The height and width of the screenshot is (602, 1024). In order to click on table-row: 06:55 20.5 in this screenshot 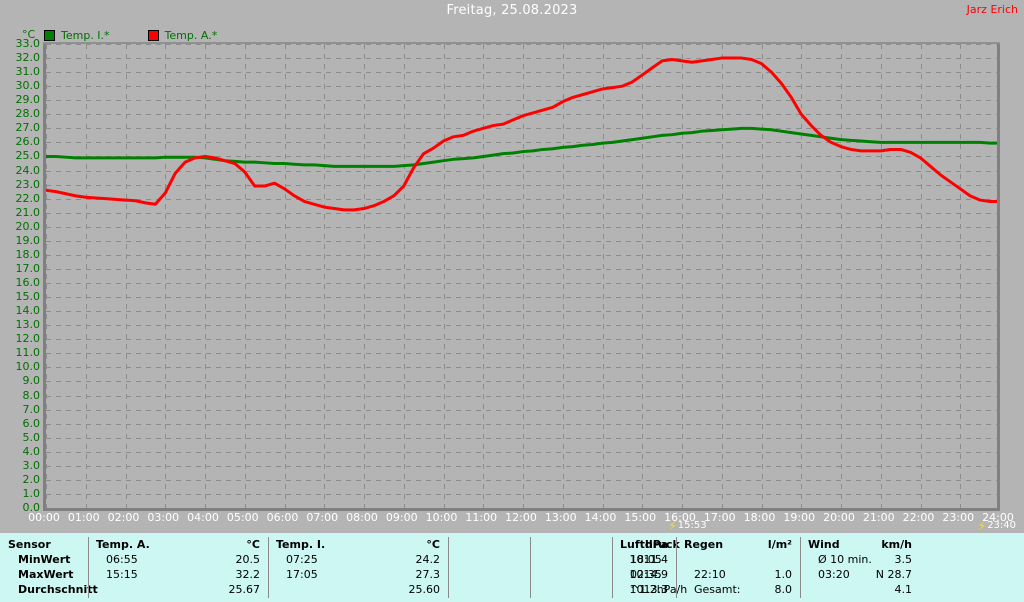, I will do `click(178, 559)`.